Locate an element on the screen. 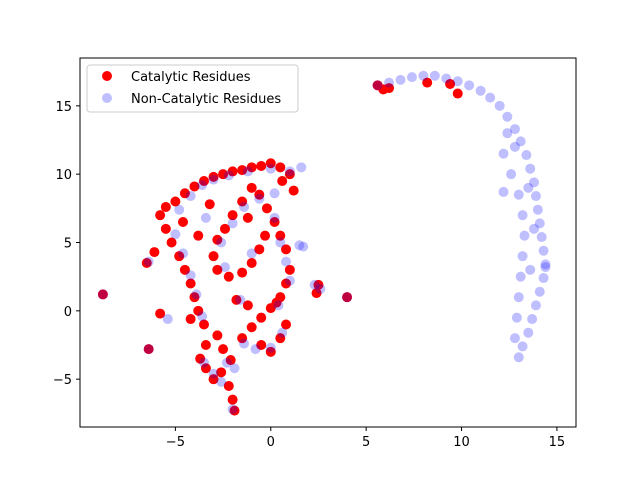  y-tick-label: 10 is located at coordinates (63, 175).